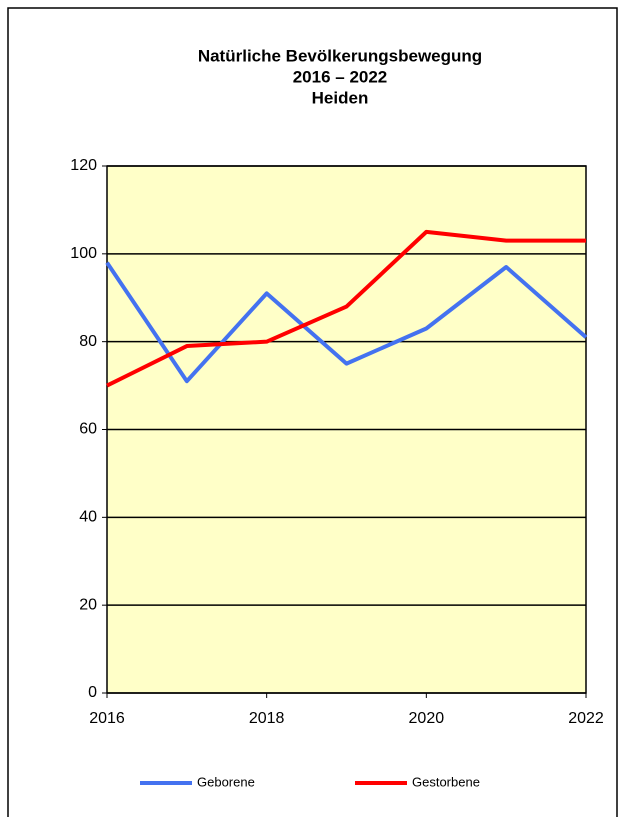 The image size is (625, 817). What do you see at coordinates (92, 692) in the screenshot?
I see `y-tick-label: 0` at bounding box center [92, 692].